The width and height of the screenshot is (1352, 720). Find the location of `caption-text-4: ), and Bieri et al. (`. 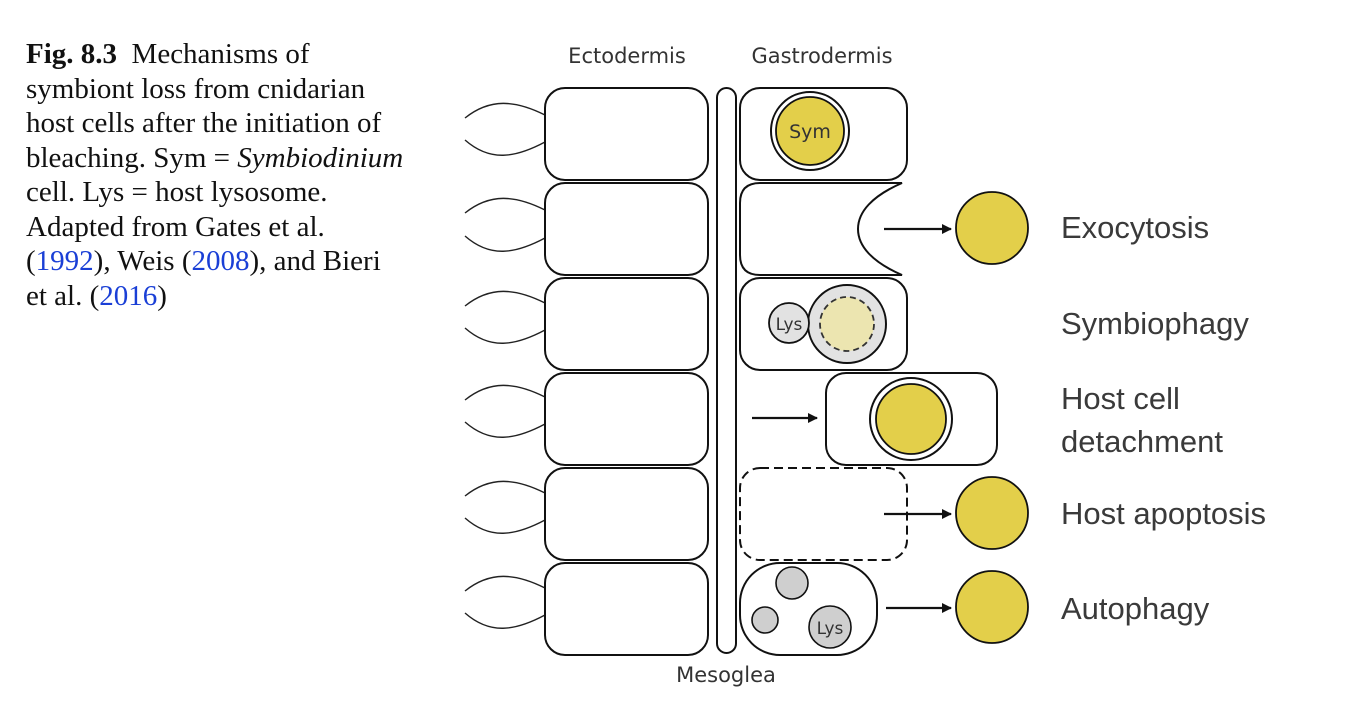

caption-text-4: ), and Bieri et al. ( is located at coordinates (203, 278).